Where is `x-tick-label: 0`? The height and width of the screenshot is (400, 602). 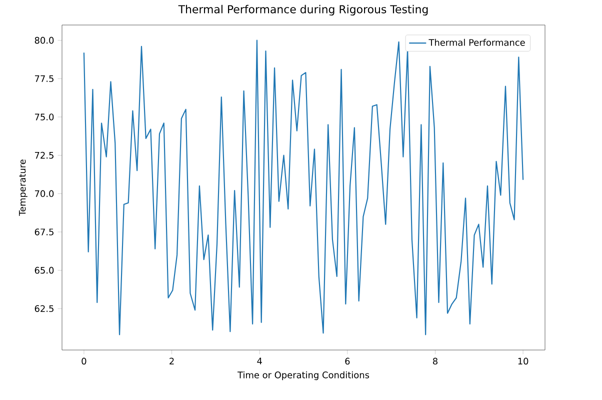 x-tick-label: 0 is located at coordinates (84, 361).